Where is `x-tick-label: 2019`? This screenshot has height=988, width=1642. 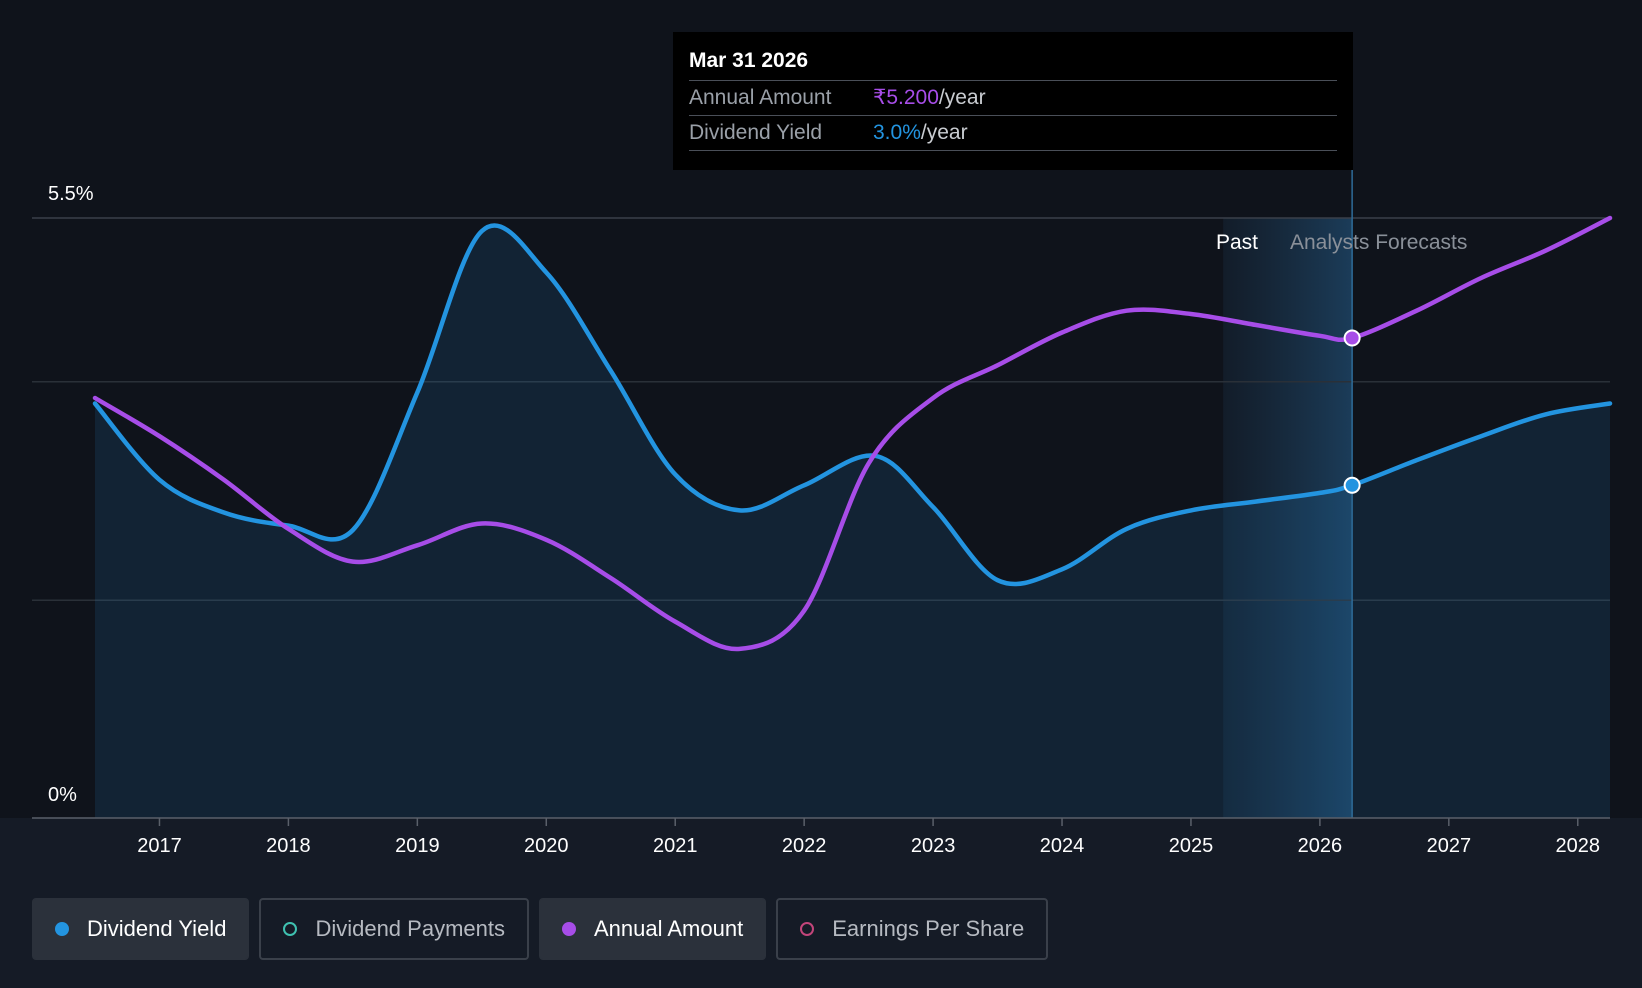
x-tick-label: 2019 is located at coordinates (417, 846).